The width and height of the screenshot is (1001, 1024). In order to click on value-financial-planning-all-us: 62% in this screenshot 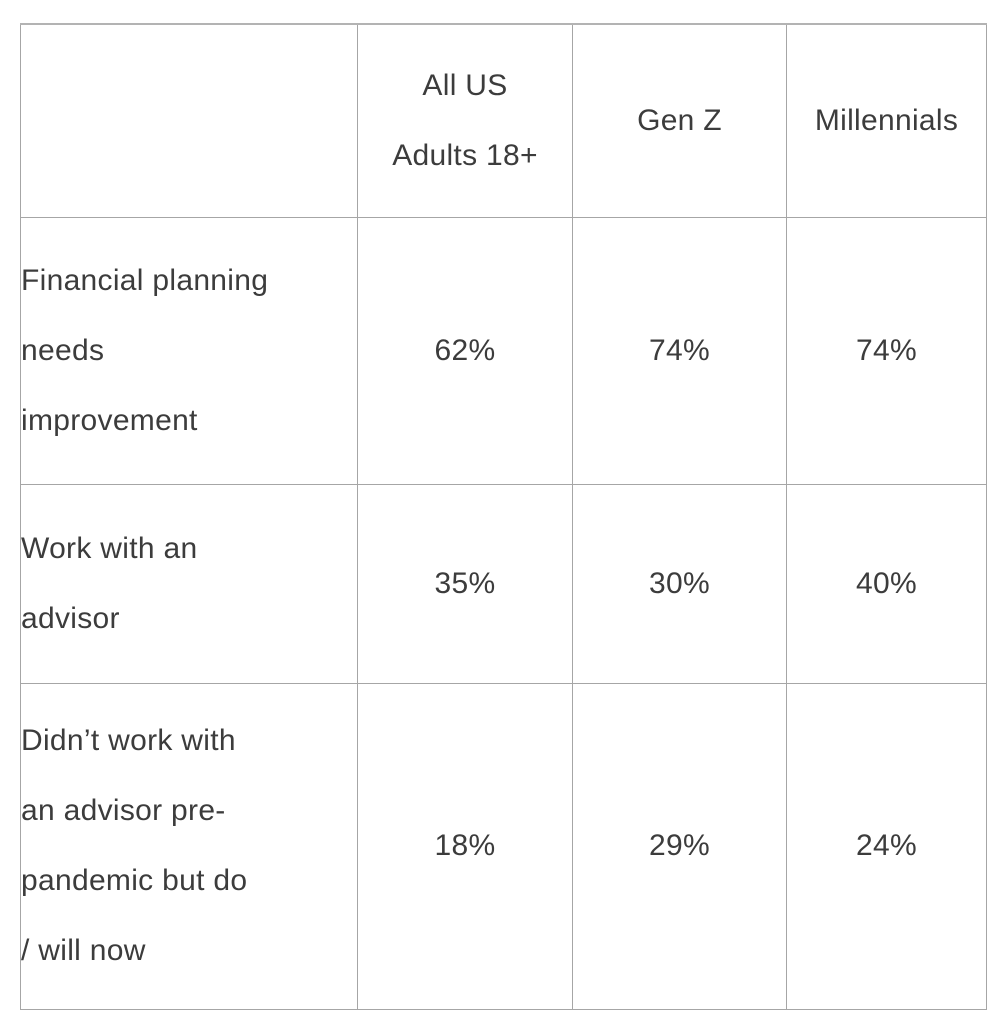, I will do `click(465, 350)`.